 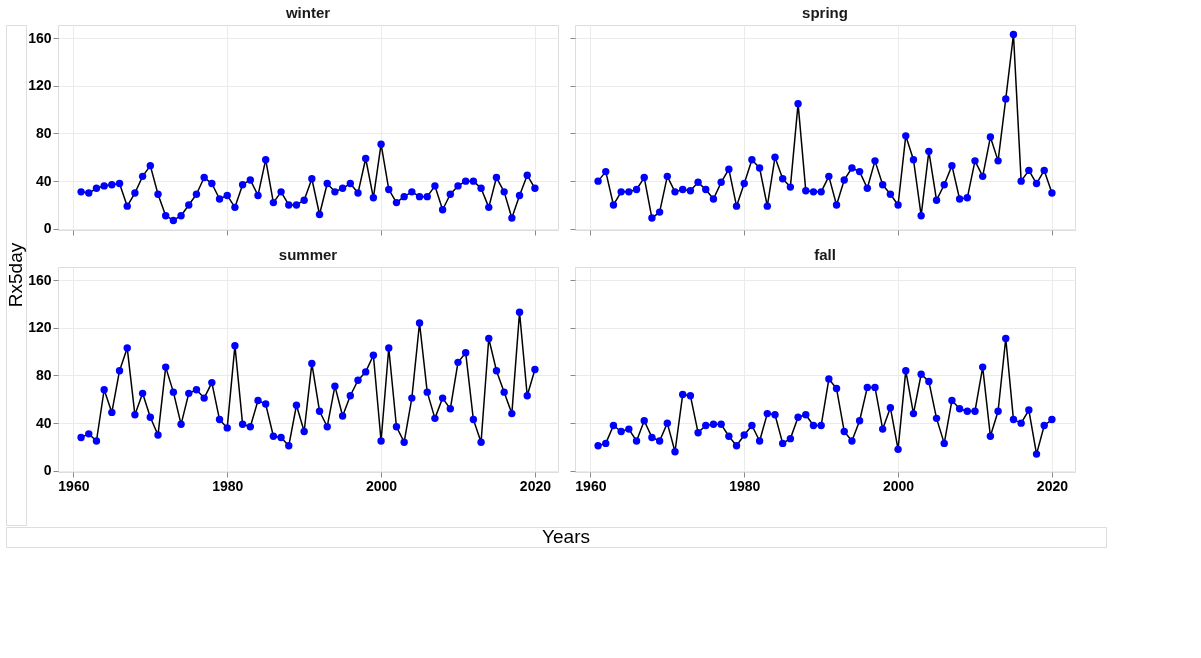 What do you see at coordinates (47, 470) in the screenshot?
I see `y-tick-label: 0` at bounding box center [47, 470].